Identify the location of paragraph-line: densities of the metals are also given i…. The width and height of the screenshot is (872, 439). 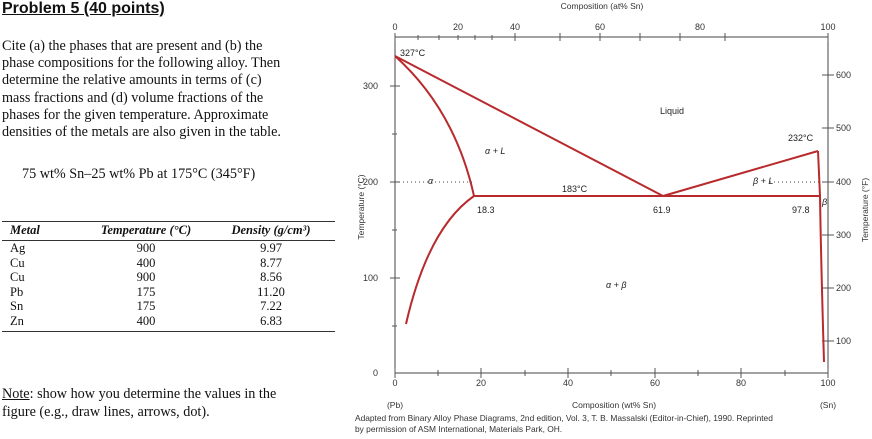
(141, 132).